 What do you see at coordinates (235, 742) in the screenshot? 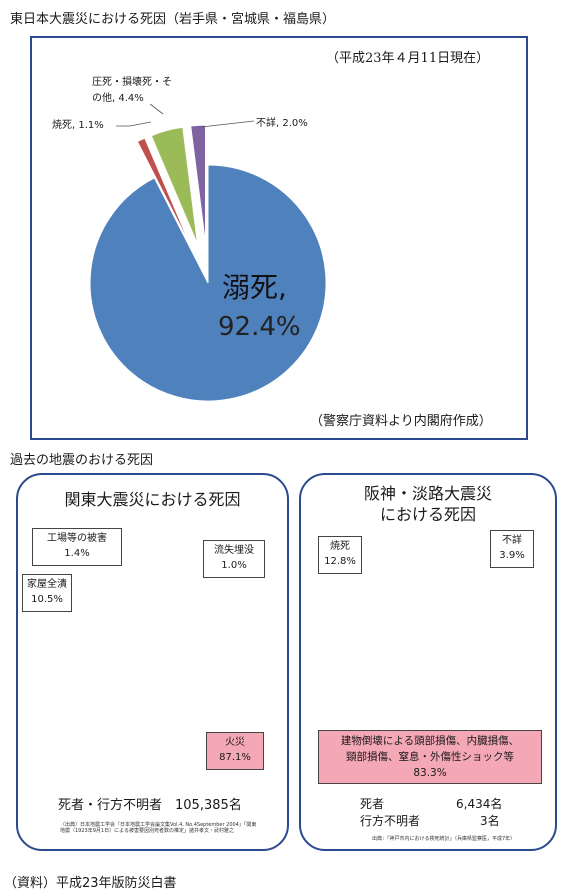
I see `kanto-fire-name: 火災` at bounding box center [235, 742].